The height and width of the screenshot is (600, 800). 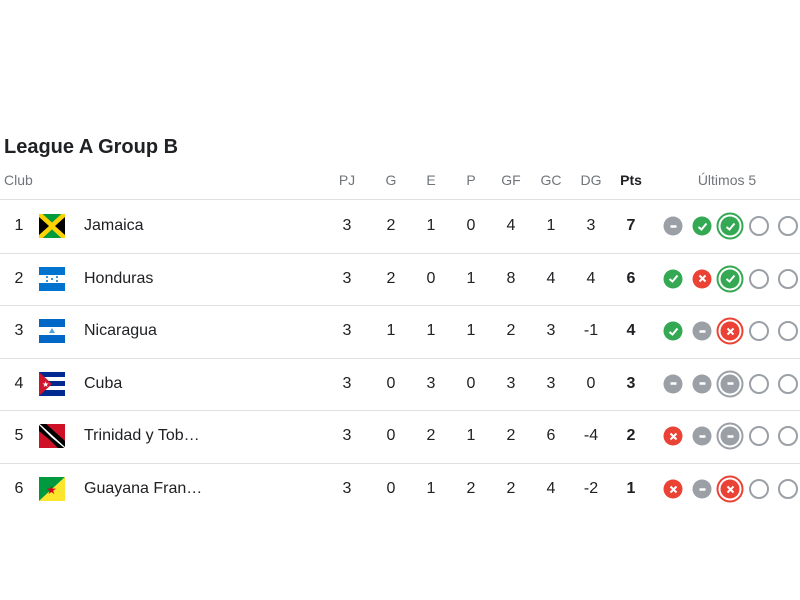 I want to click on team-name: Jamaica, so click(x=114, y=225).